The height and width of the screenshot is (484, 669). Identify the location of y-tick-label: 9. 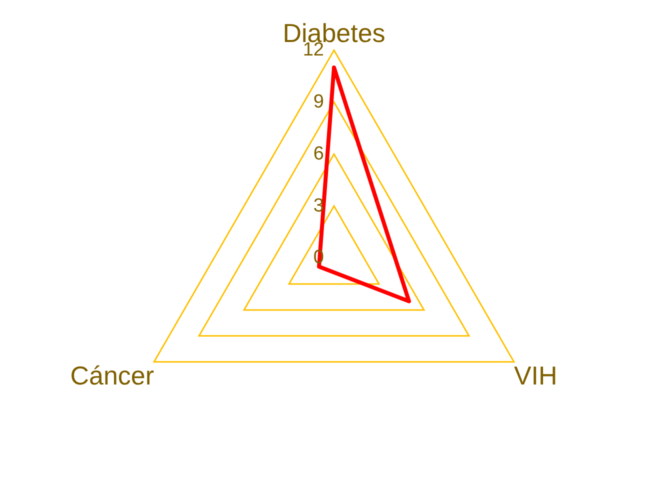
(318, 101).